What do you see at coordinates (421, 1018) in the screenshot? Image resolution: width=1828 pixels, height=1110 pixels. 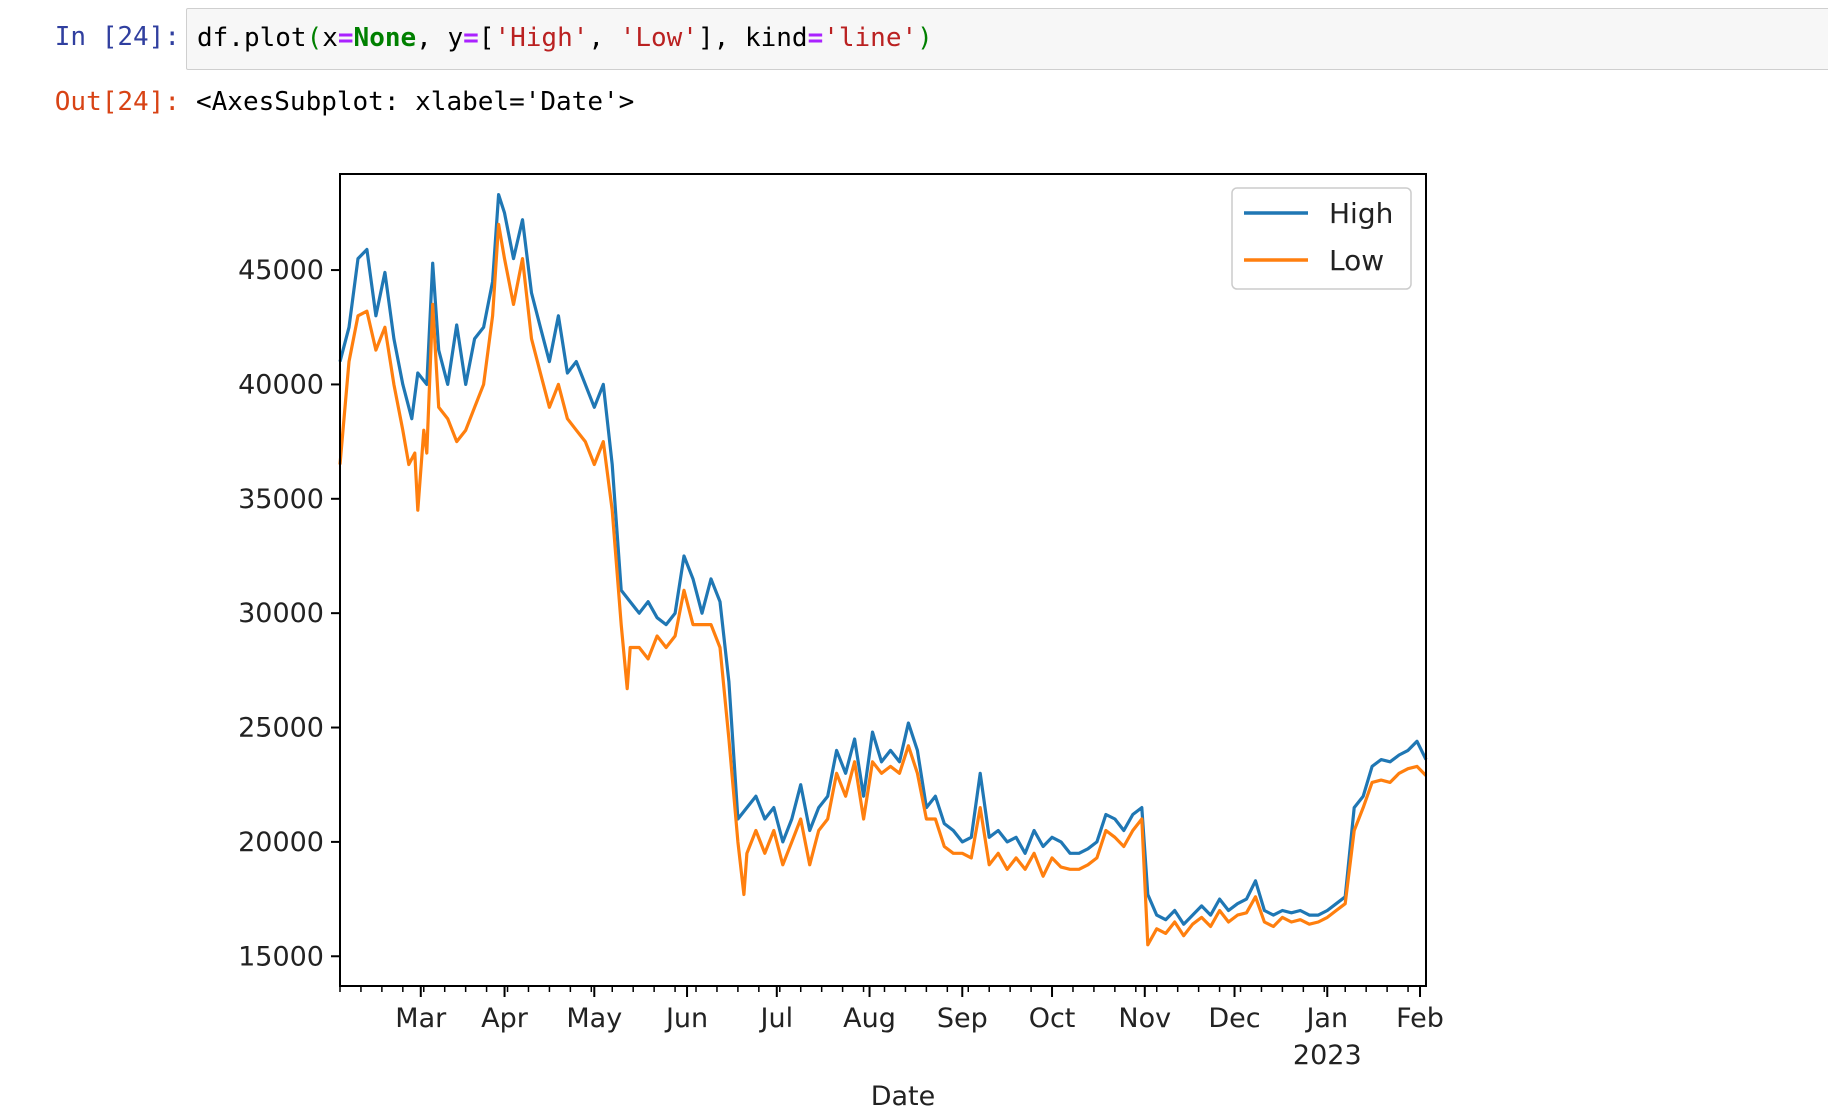 I see `x-tick-label: Mar` at bounding box center [421, 1018].